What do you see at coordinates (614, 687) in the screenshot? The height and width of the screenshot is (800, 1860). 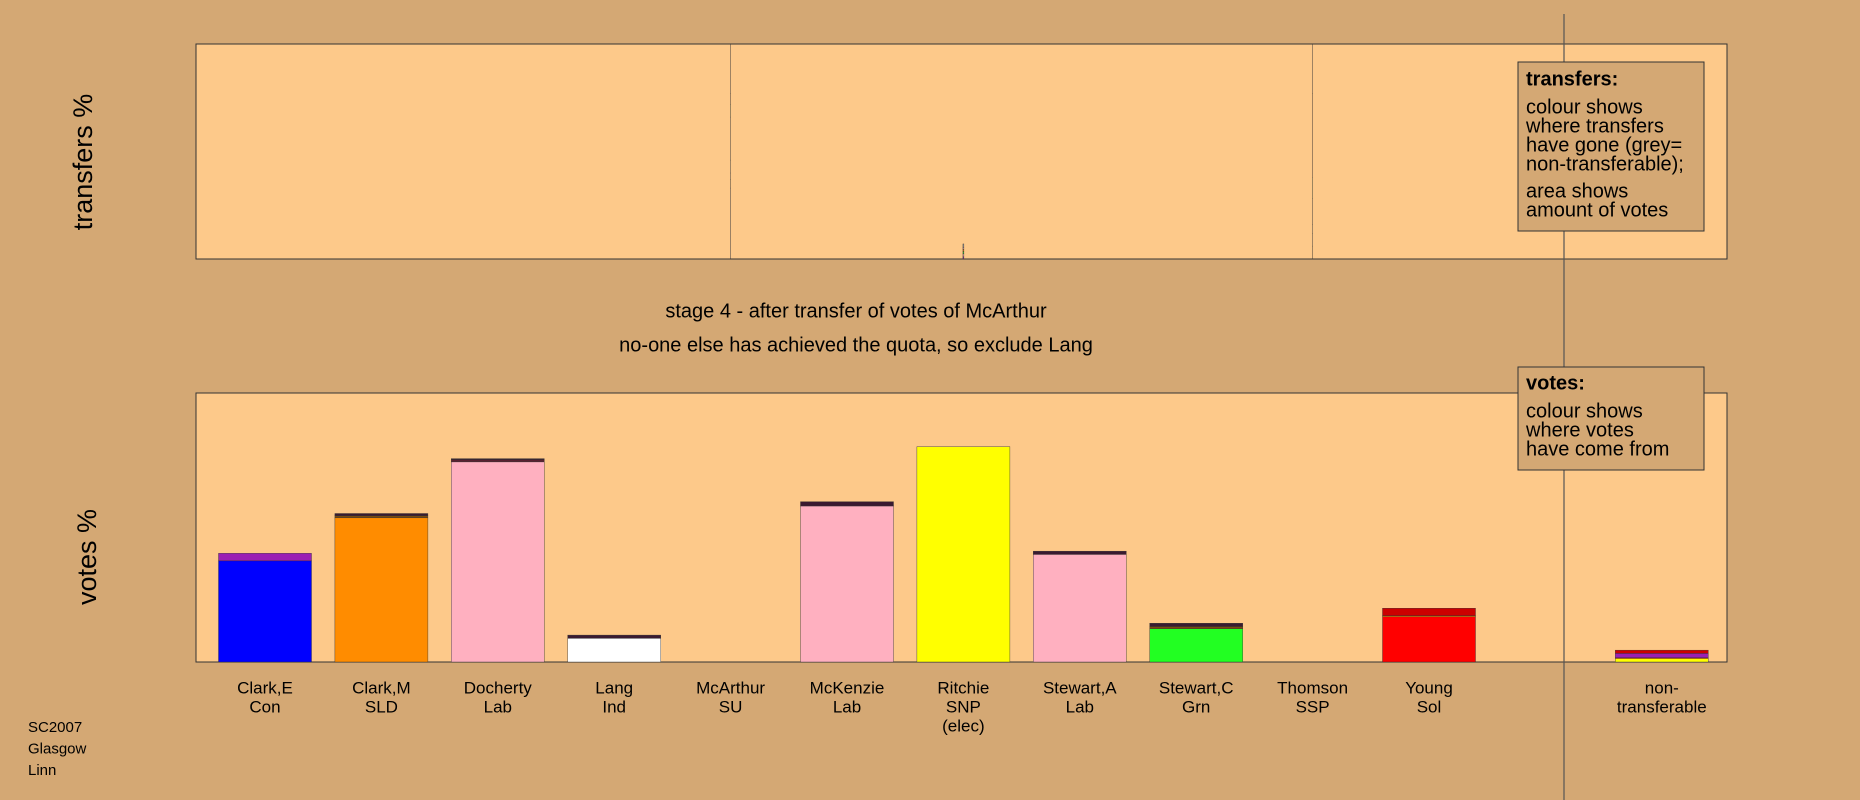 I see `candidate-label: Lang` at bounding box center [614, 687].